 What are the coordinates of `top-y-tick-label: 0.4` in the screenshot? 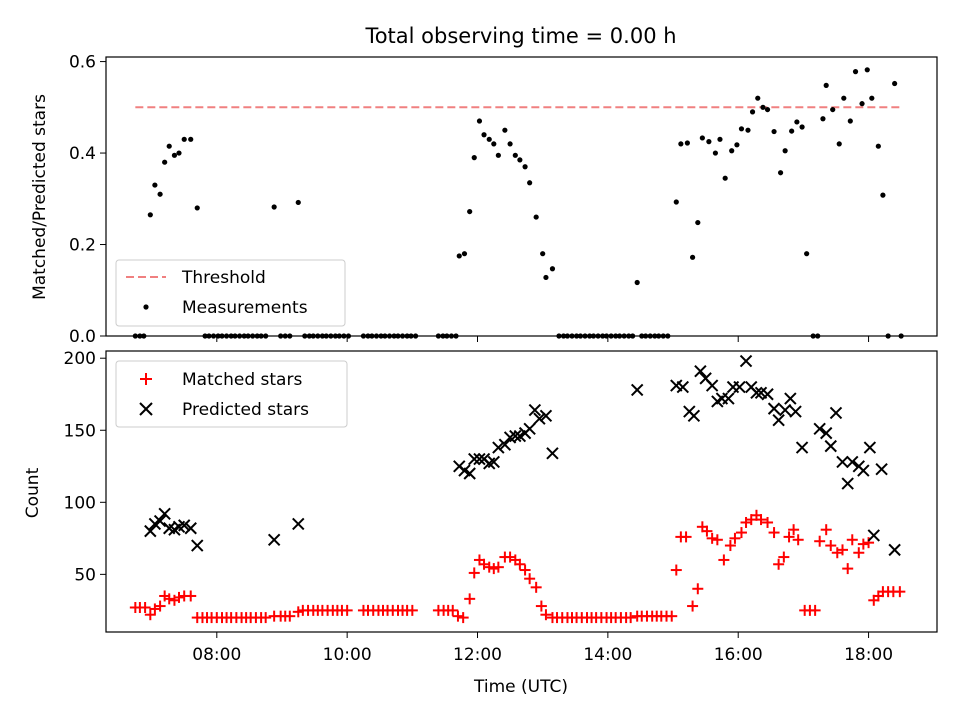 It's located at (82, 154).